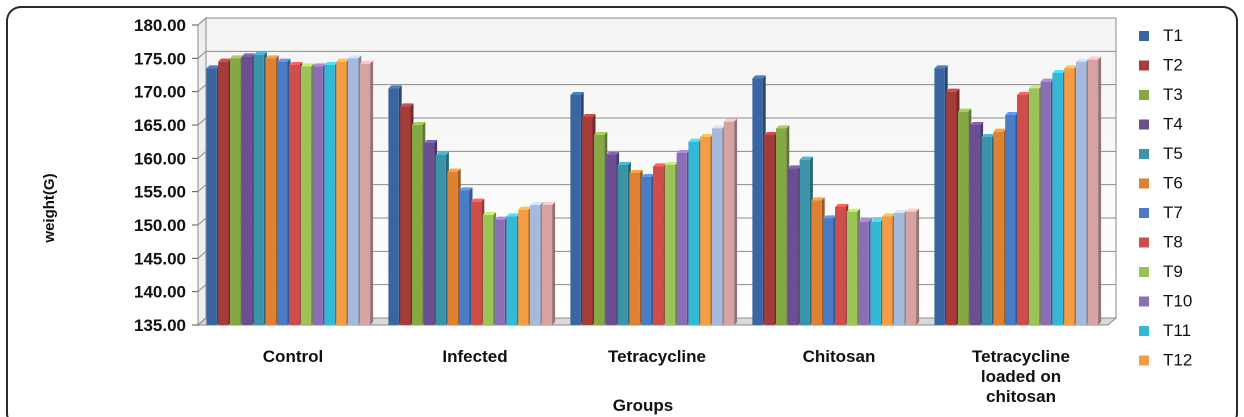  What do you see at coordinates (160, 325) in the screenshot?
I see `y-tick-label: 135.00` at bounding box center [160, 325].